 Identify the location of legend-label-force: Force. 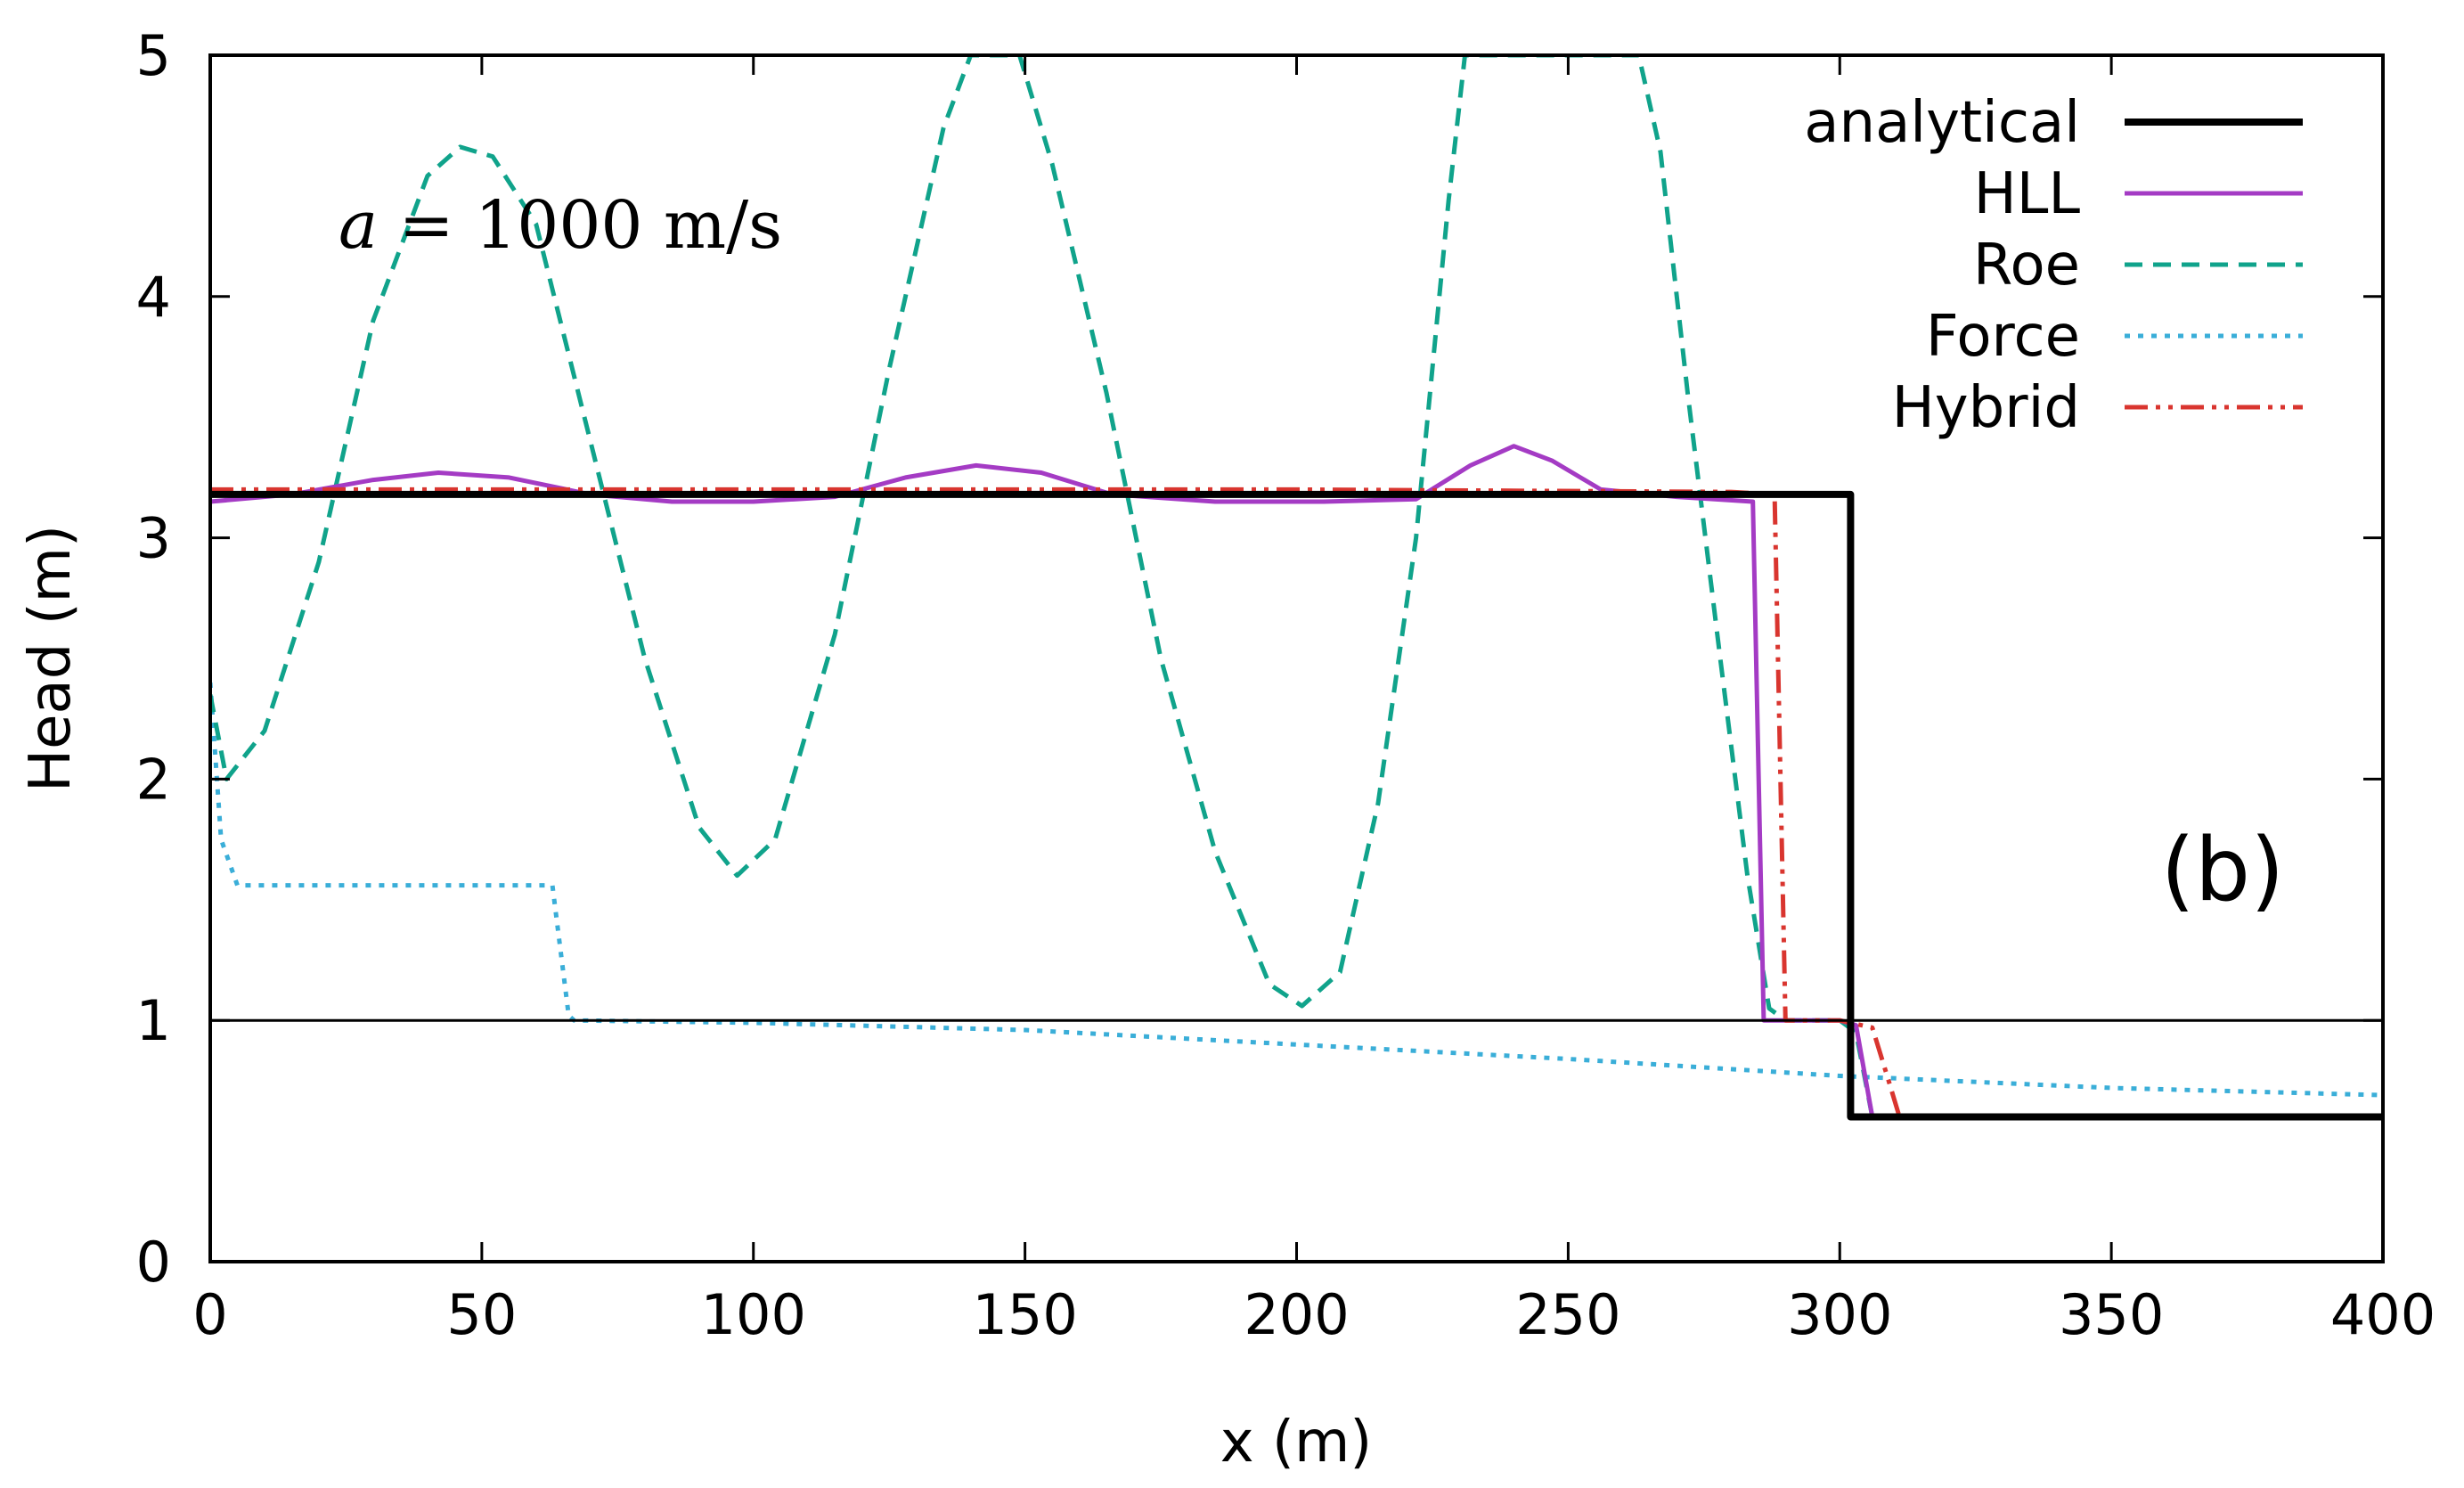
(2003, 337).